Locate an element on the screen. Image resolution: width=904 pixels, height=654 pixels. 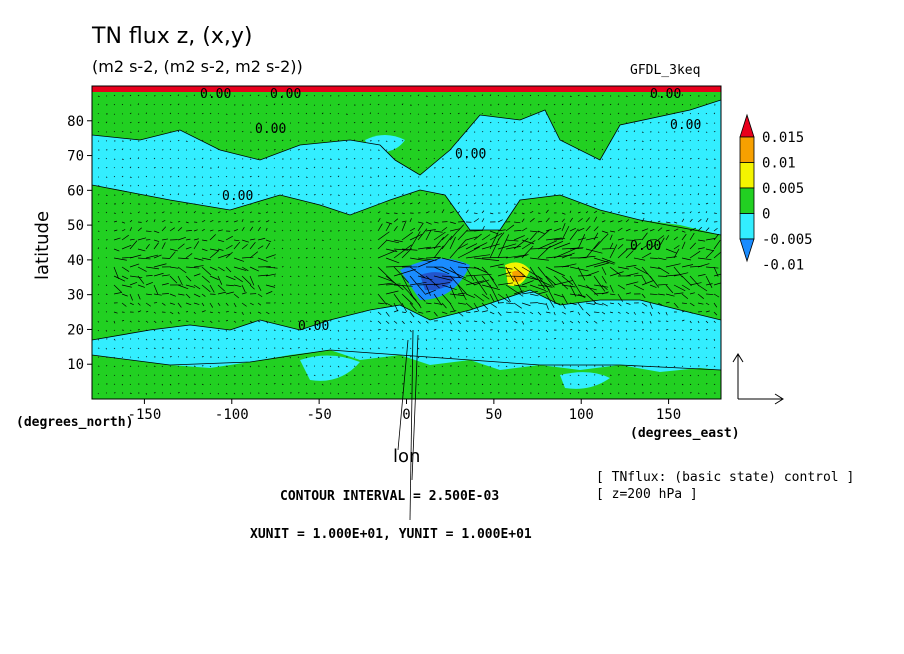
y-tick-label: 50 is located at coordinates (75, 226).